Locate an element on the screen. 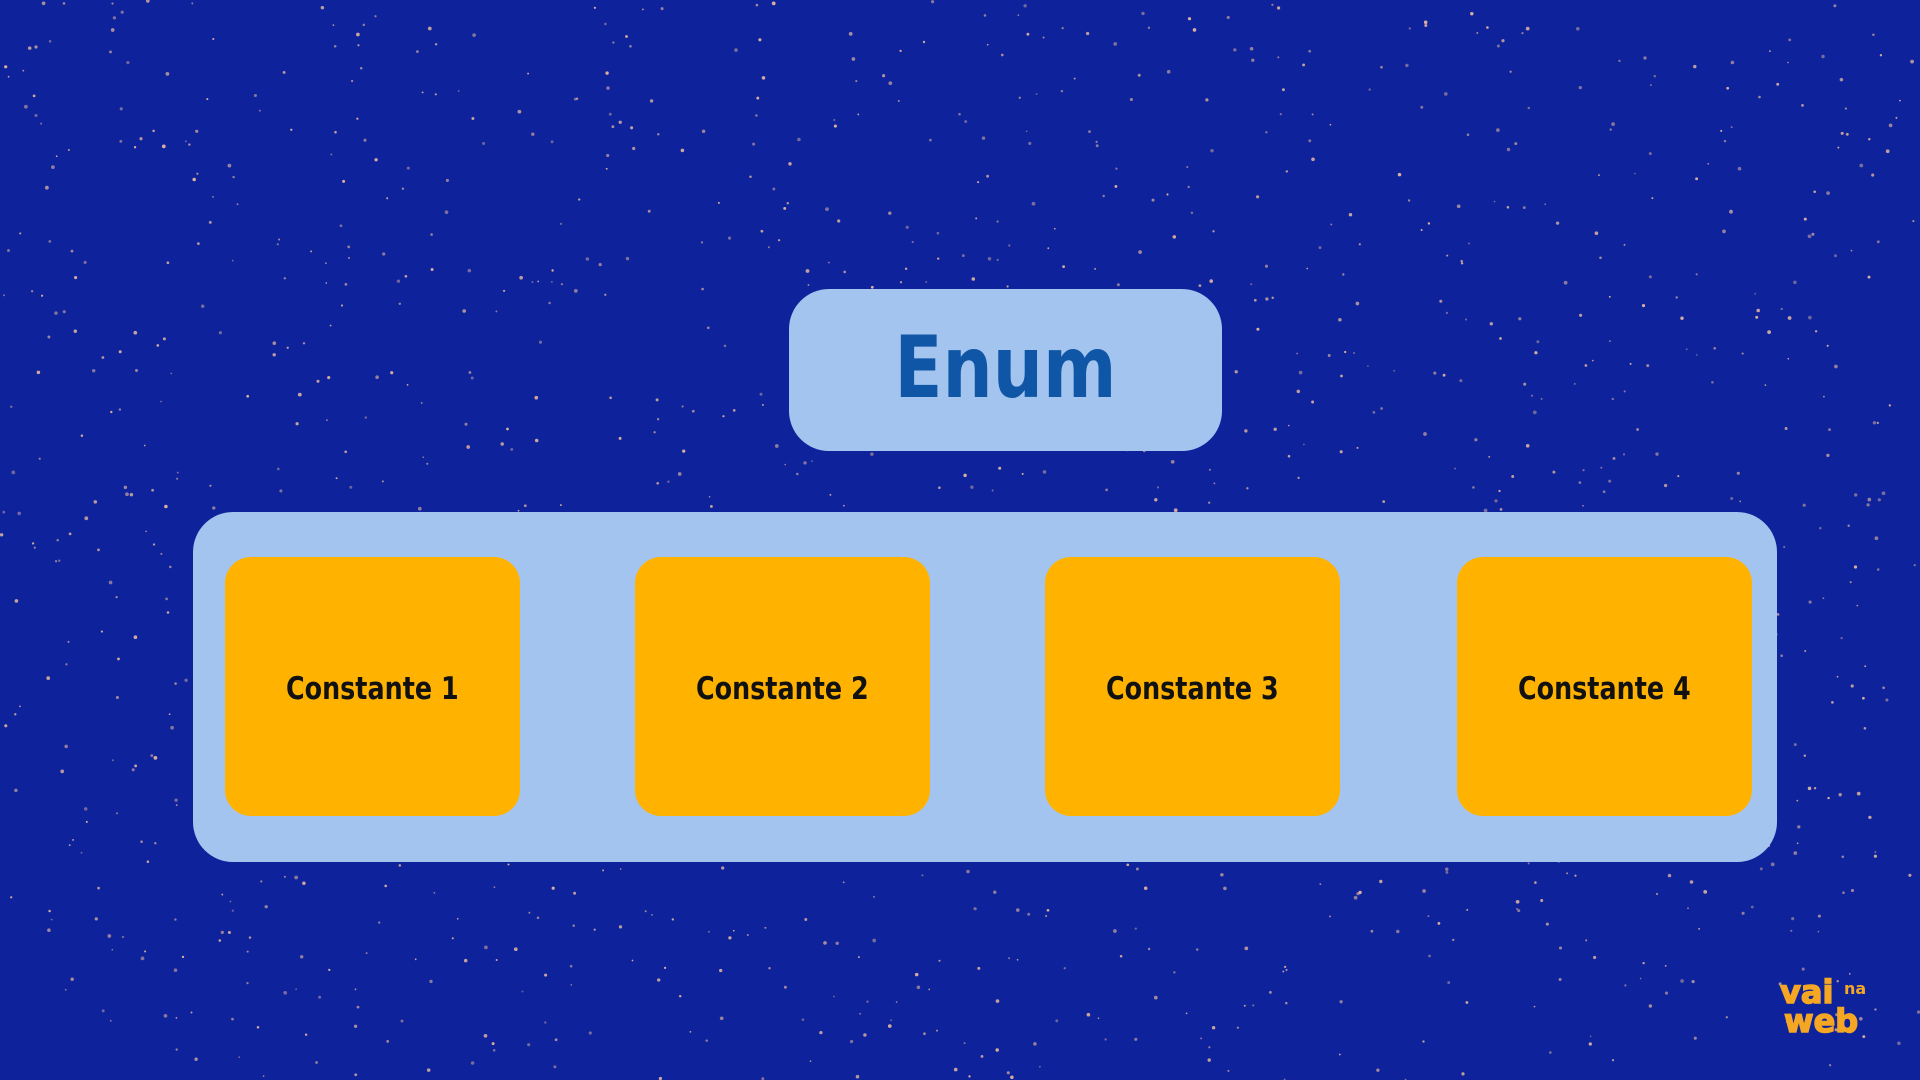 The height and width of the screenshot is (1080, 1920). vai-na-web-logo: vai na web is located at coordinates (1822, 1006).